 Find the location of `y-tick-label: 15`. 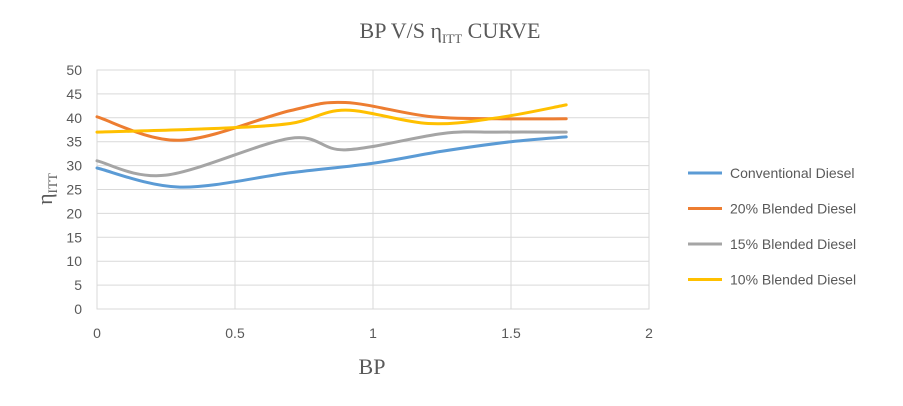

y-tick-label: 15 is located at coordinates (74, 237).